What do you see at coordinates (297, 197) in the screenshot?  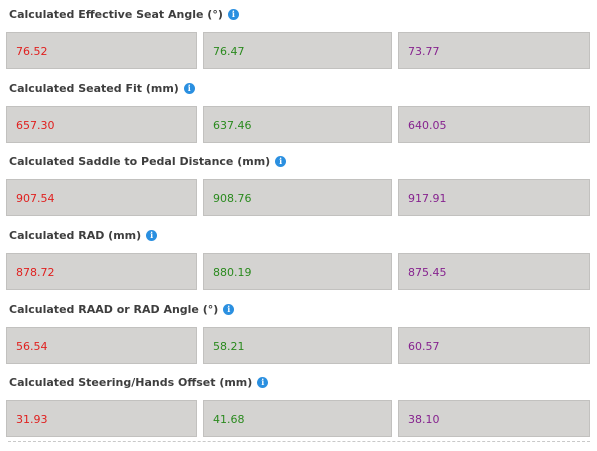 I see `value-box-green: 908.76` at bounding box center [297, 197].